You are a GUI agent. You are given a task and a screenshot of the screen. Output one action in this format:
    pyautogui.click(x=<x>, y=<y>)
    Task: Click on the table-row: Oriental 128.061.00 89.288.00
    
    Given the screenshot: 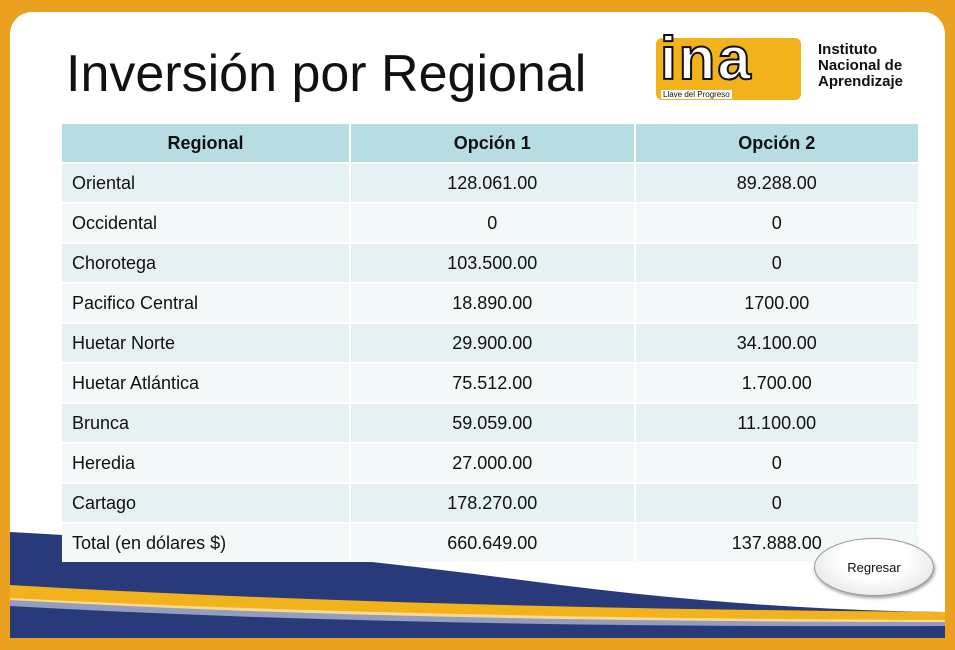 What is the action you would take?
    pyautogui.click(x=491, y=182)
    